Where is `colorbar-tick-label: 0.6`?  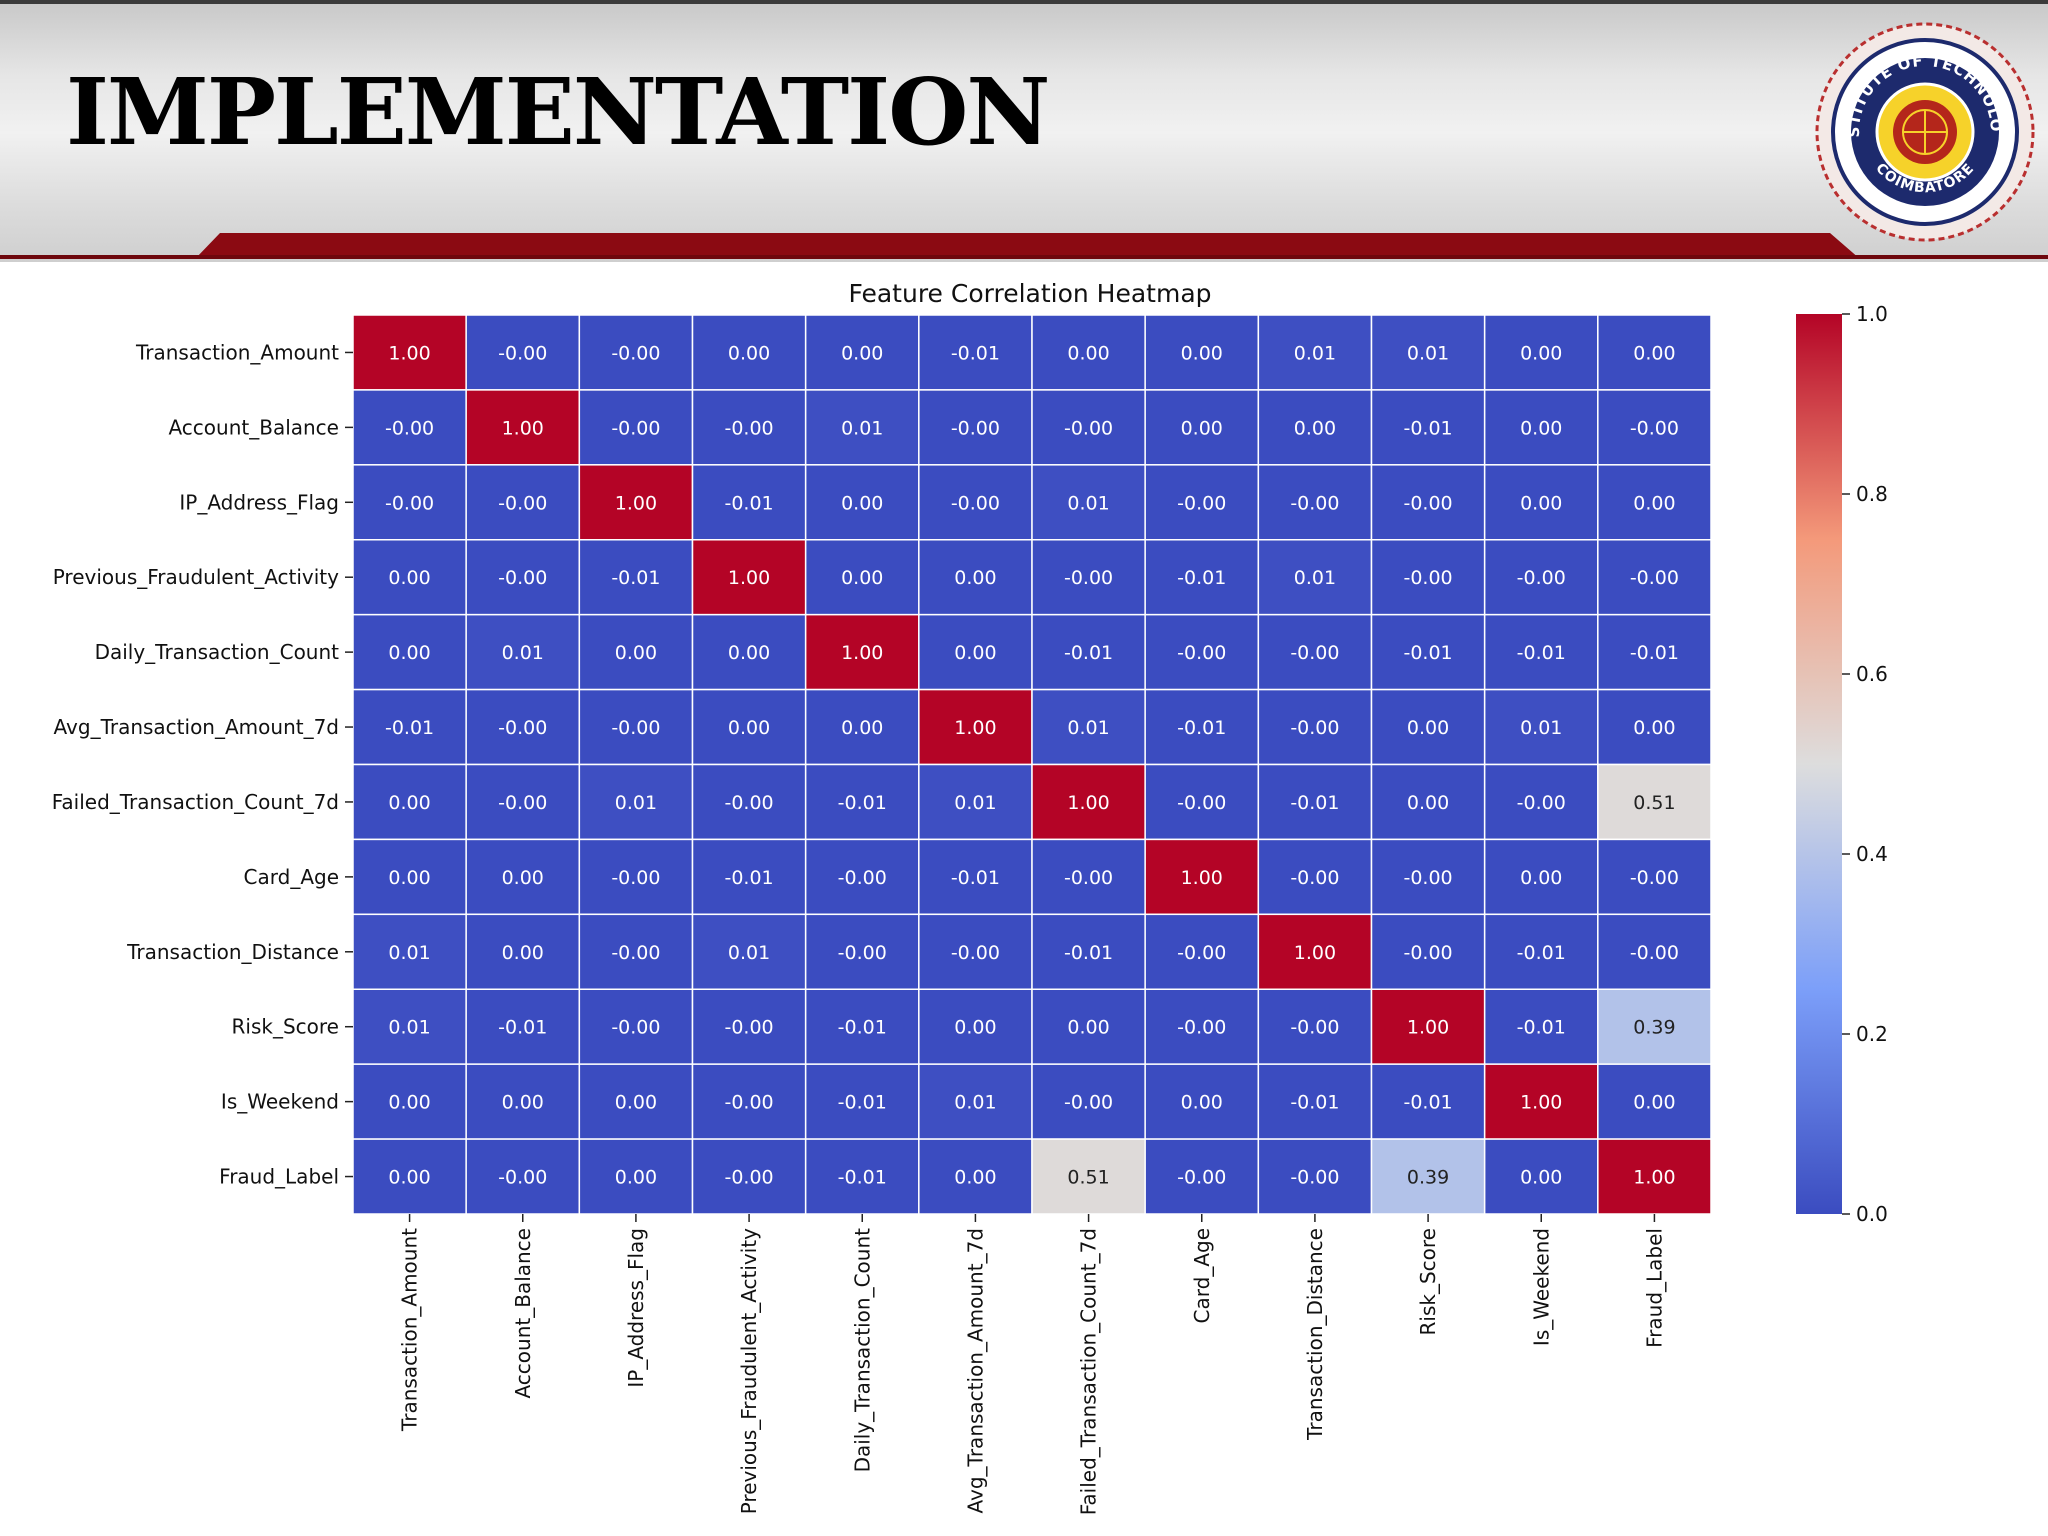 colorbar-tick-label: 0.6 is located at coordinates (1872, 674).